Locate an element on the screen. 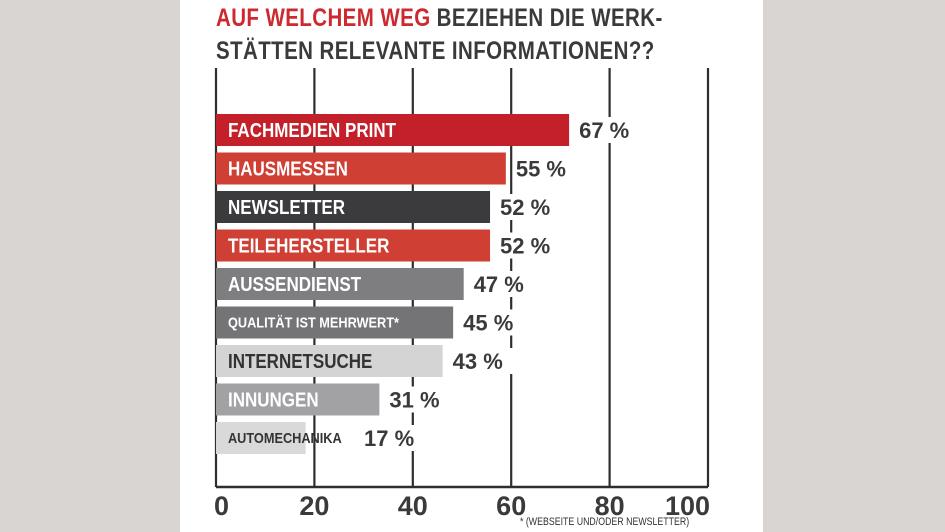 Image resolution: width=945 pixels, height=532 pixels. x-tick-label: 100 is located at coordinates (687, 506).